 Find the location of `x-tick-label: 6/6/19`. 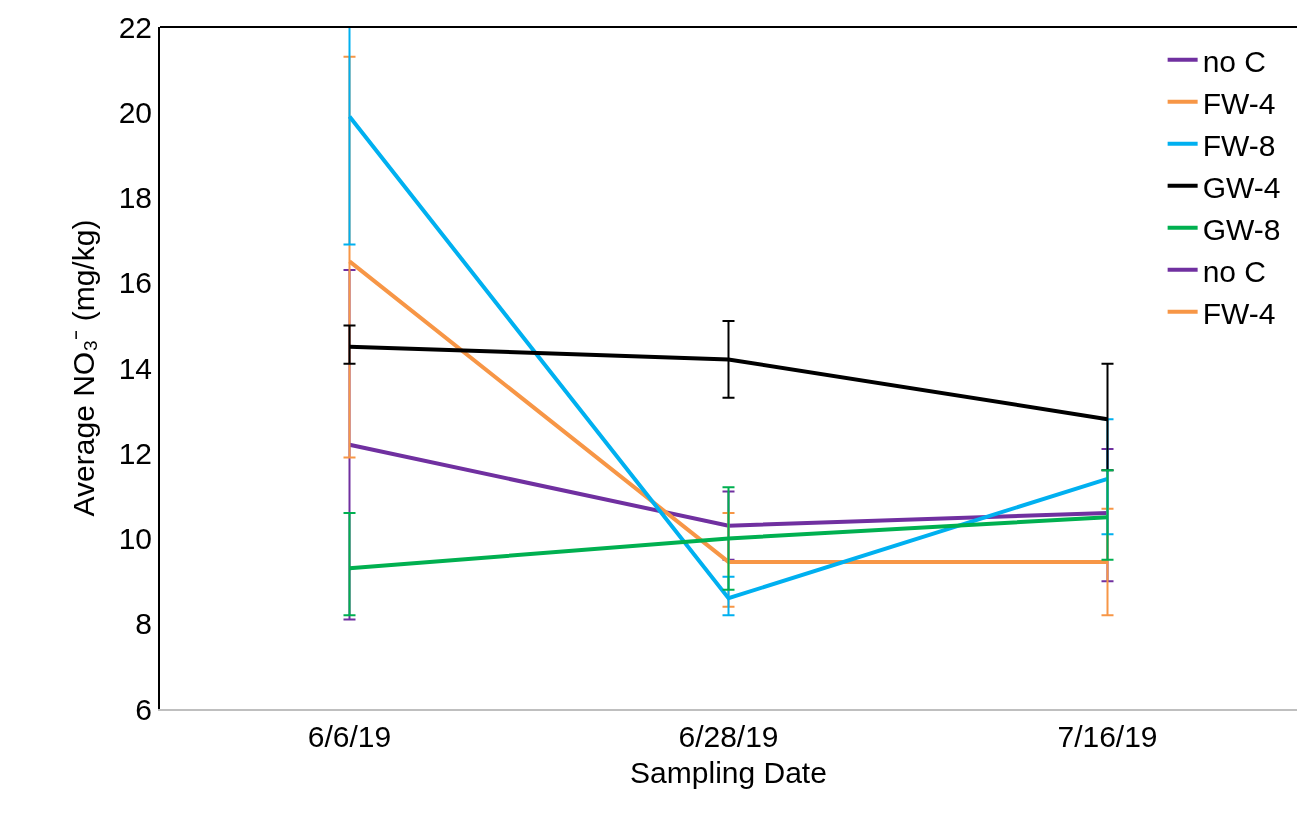

x-tick-label: 6/6/19 is located at coordinates (349, 736).